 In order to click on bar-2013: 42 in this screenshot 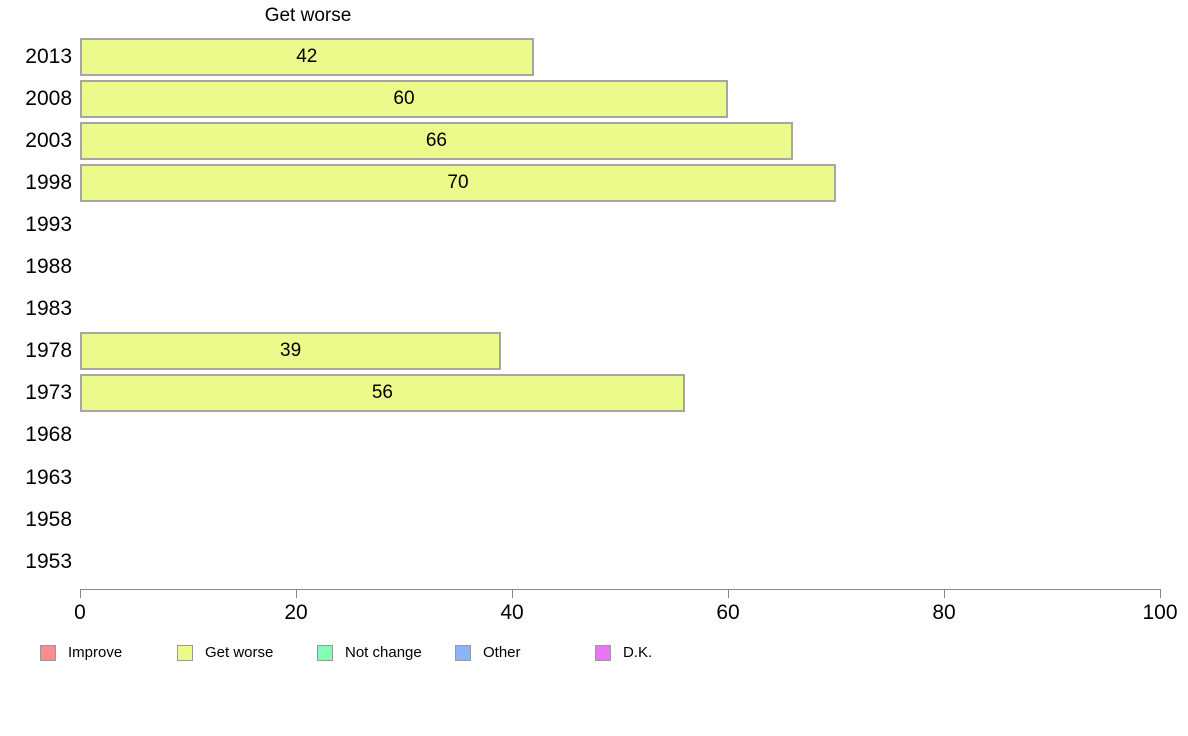, I will do `click(307, 56)`.